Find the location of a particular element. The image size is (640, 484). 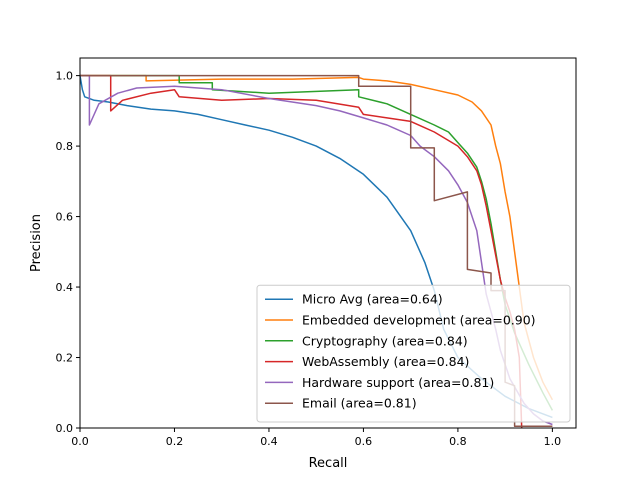

y-axis-label: Precision is located at coordinates (36, 243).